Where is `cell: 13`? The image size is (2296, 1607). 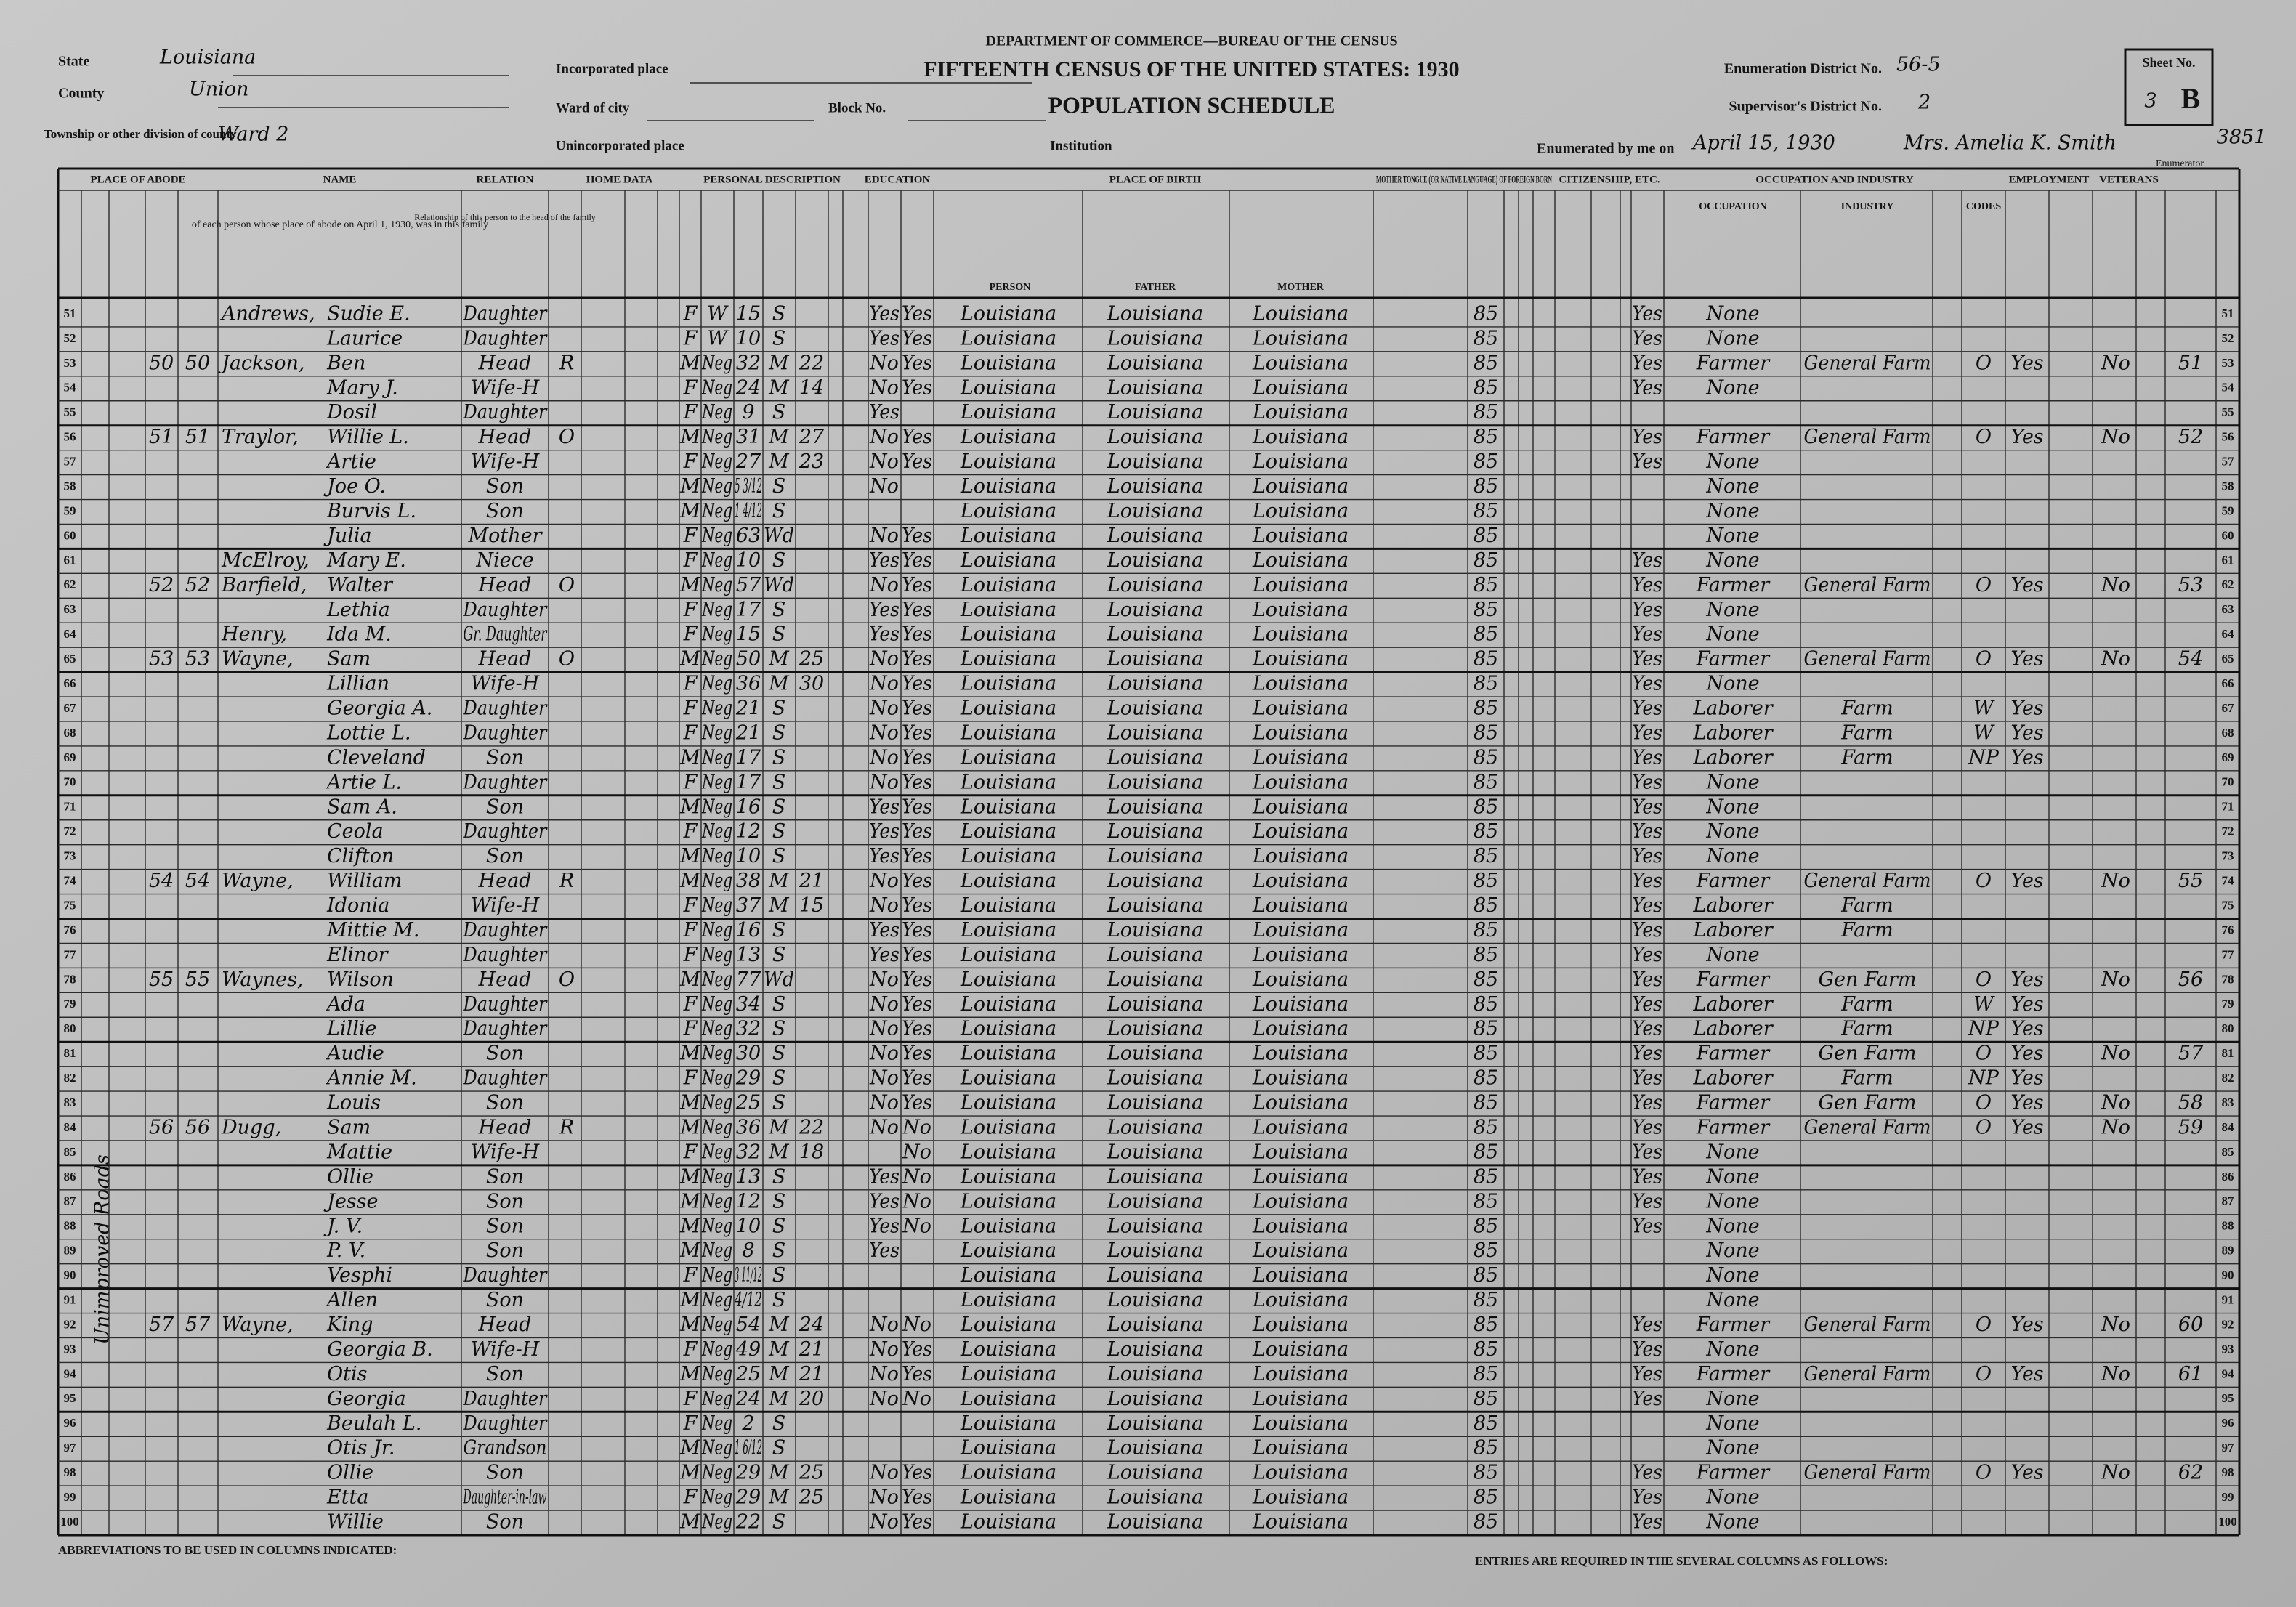 cell: 13 is located at coordinates (749, 955).